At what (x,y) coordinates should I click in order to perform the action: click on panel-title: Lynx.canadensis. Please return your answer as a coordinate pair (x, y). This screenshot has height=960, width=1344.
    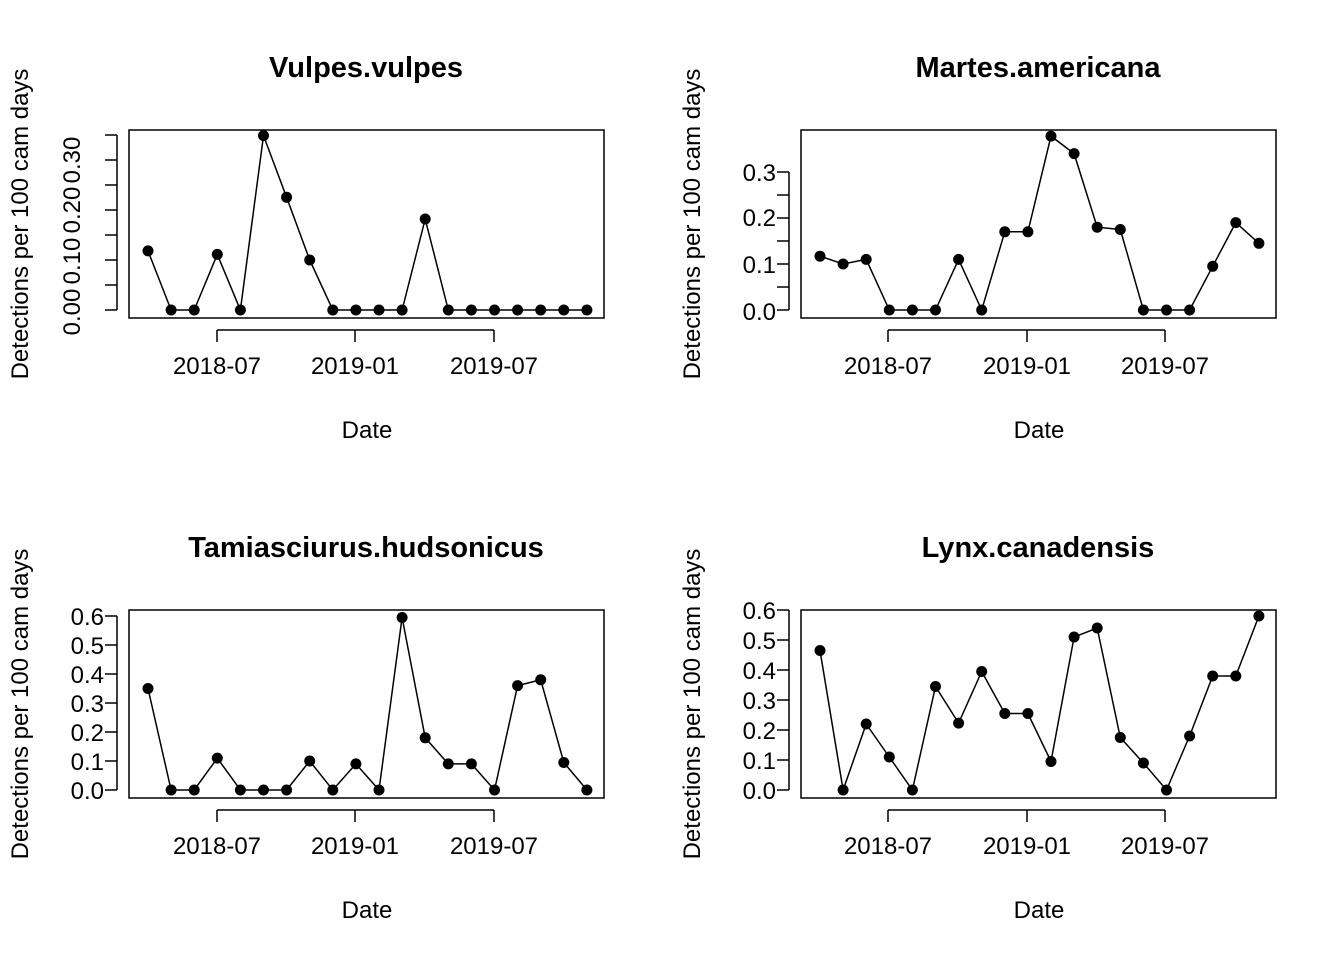
    Looking at the image, I should click on (1038, 548).